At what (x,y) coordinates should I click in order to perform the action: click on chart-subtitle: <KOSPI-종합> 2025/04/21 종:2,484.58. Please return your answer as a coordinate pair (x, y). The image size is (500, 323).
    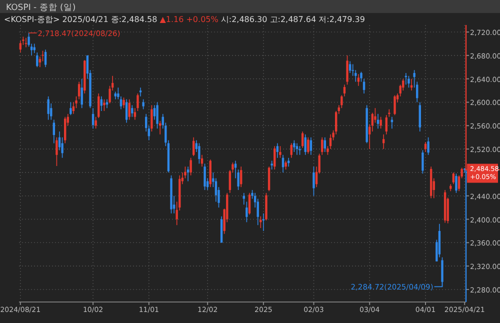
    Looking at the image, I should click on (82, 19).